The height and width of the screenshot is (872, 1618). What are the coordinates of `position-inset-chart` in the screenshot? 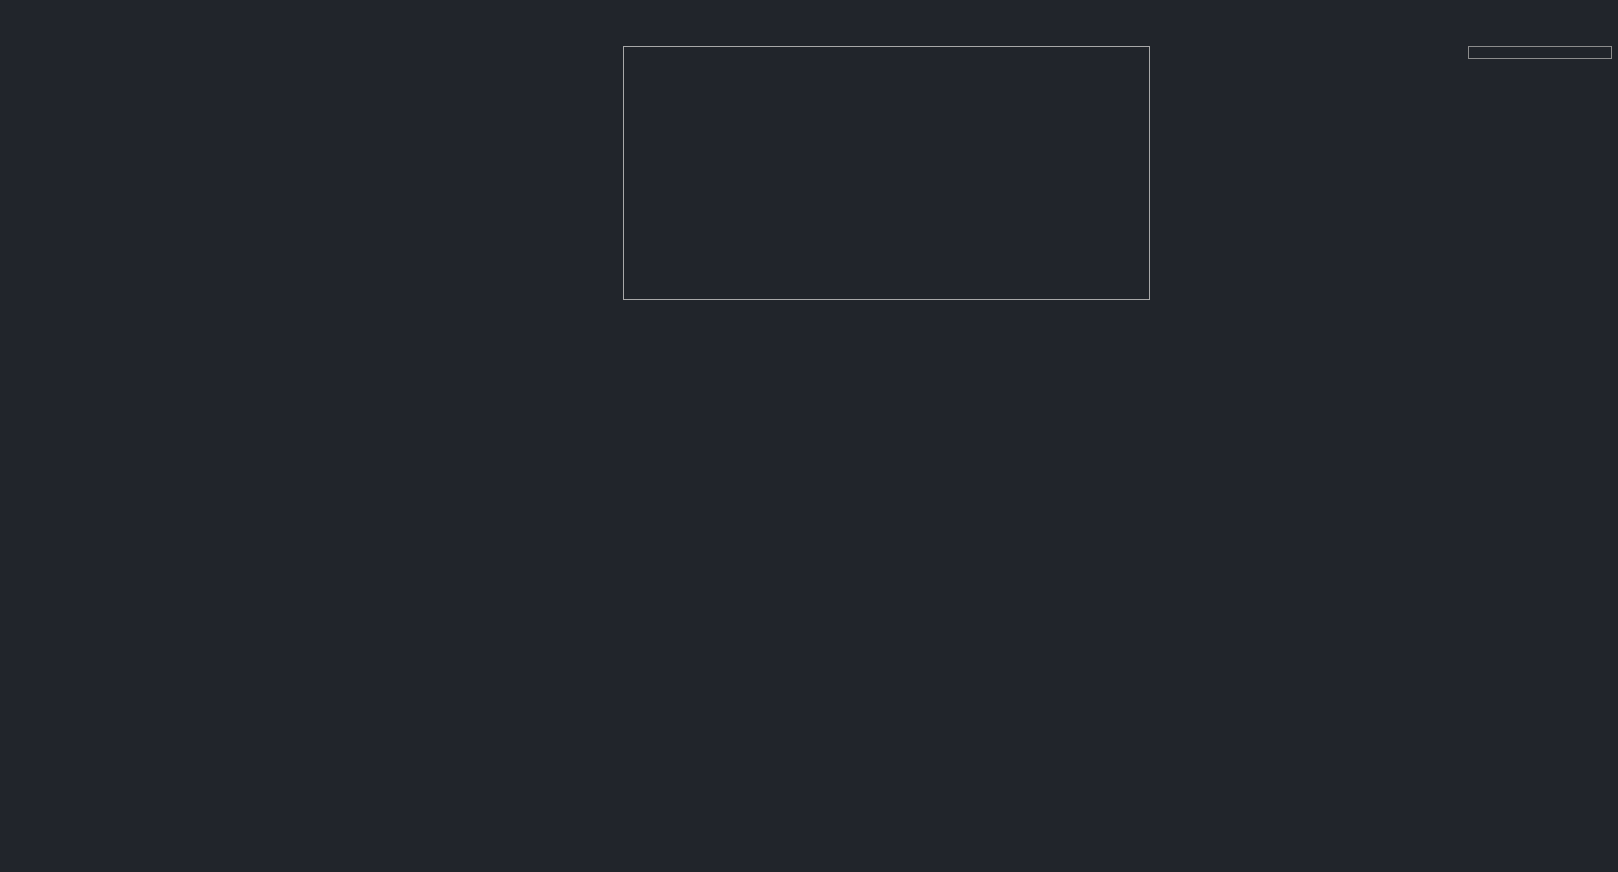 It's located at (886, 173).